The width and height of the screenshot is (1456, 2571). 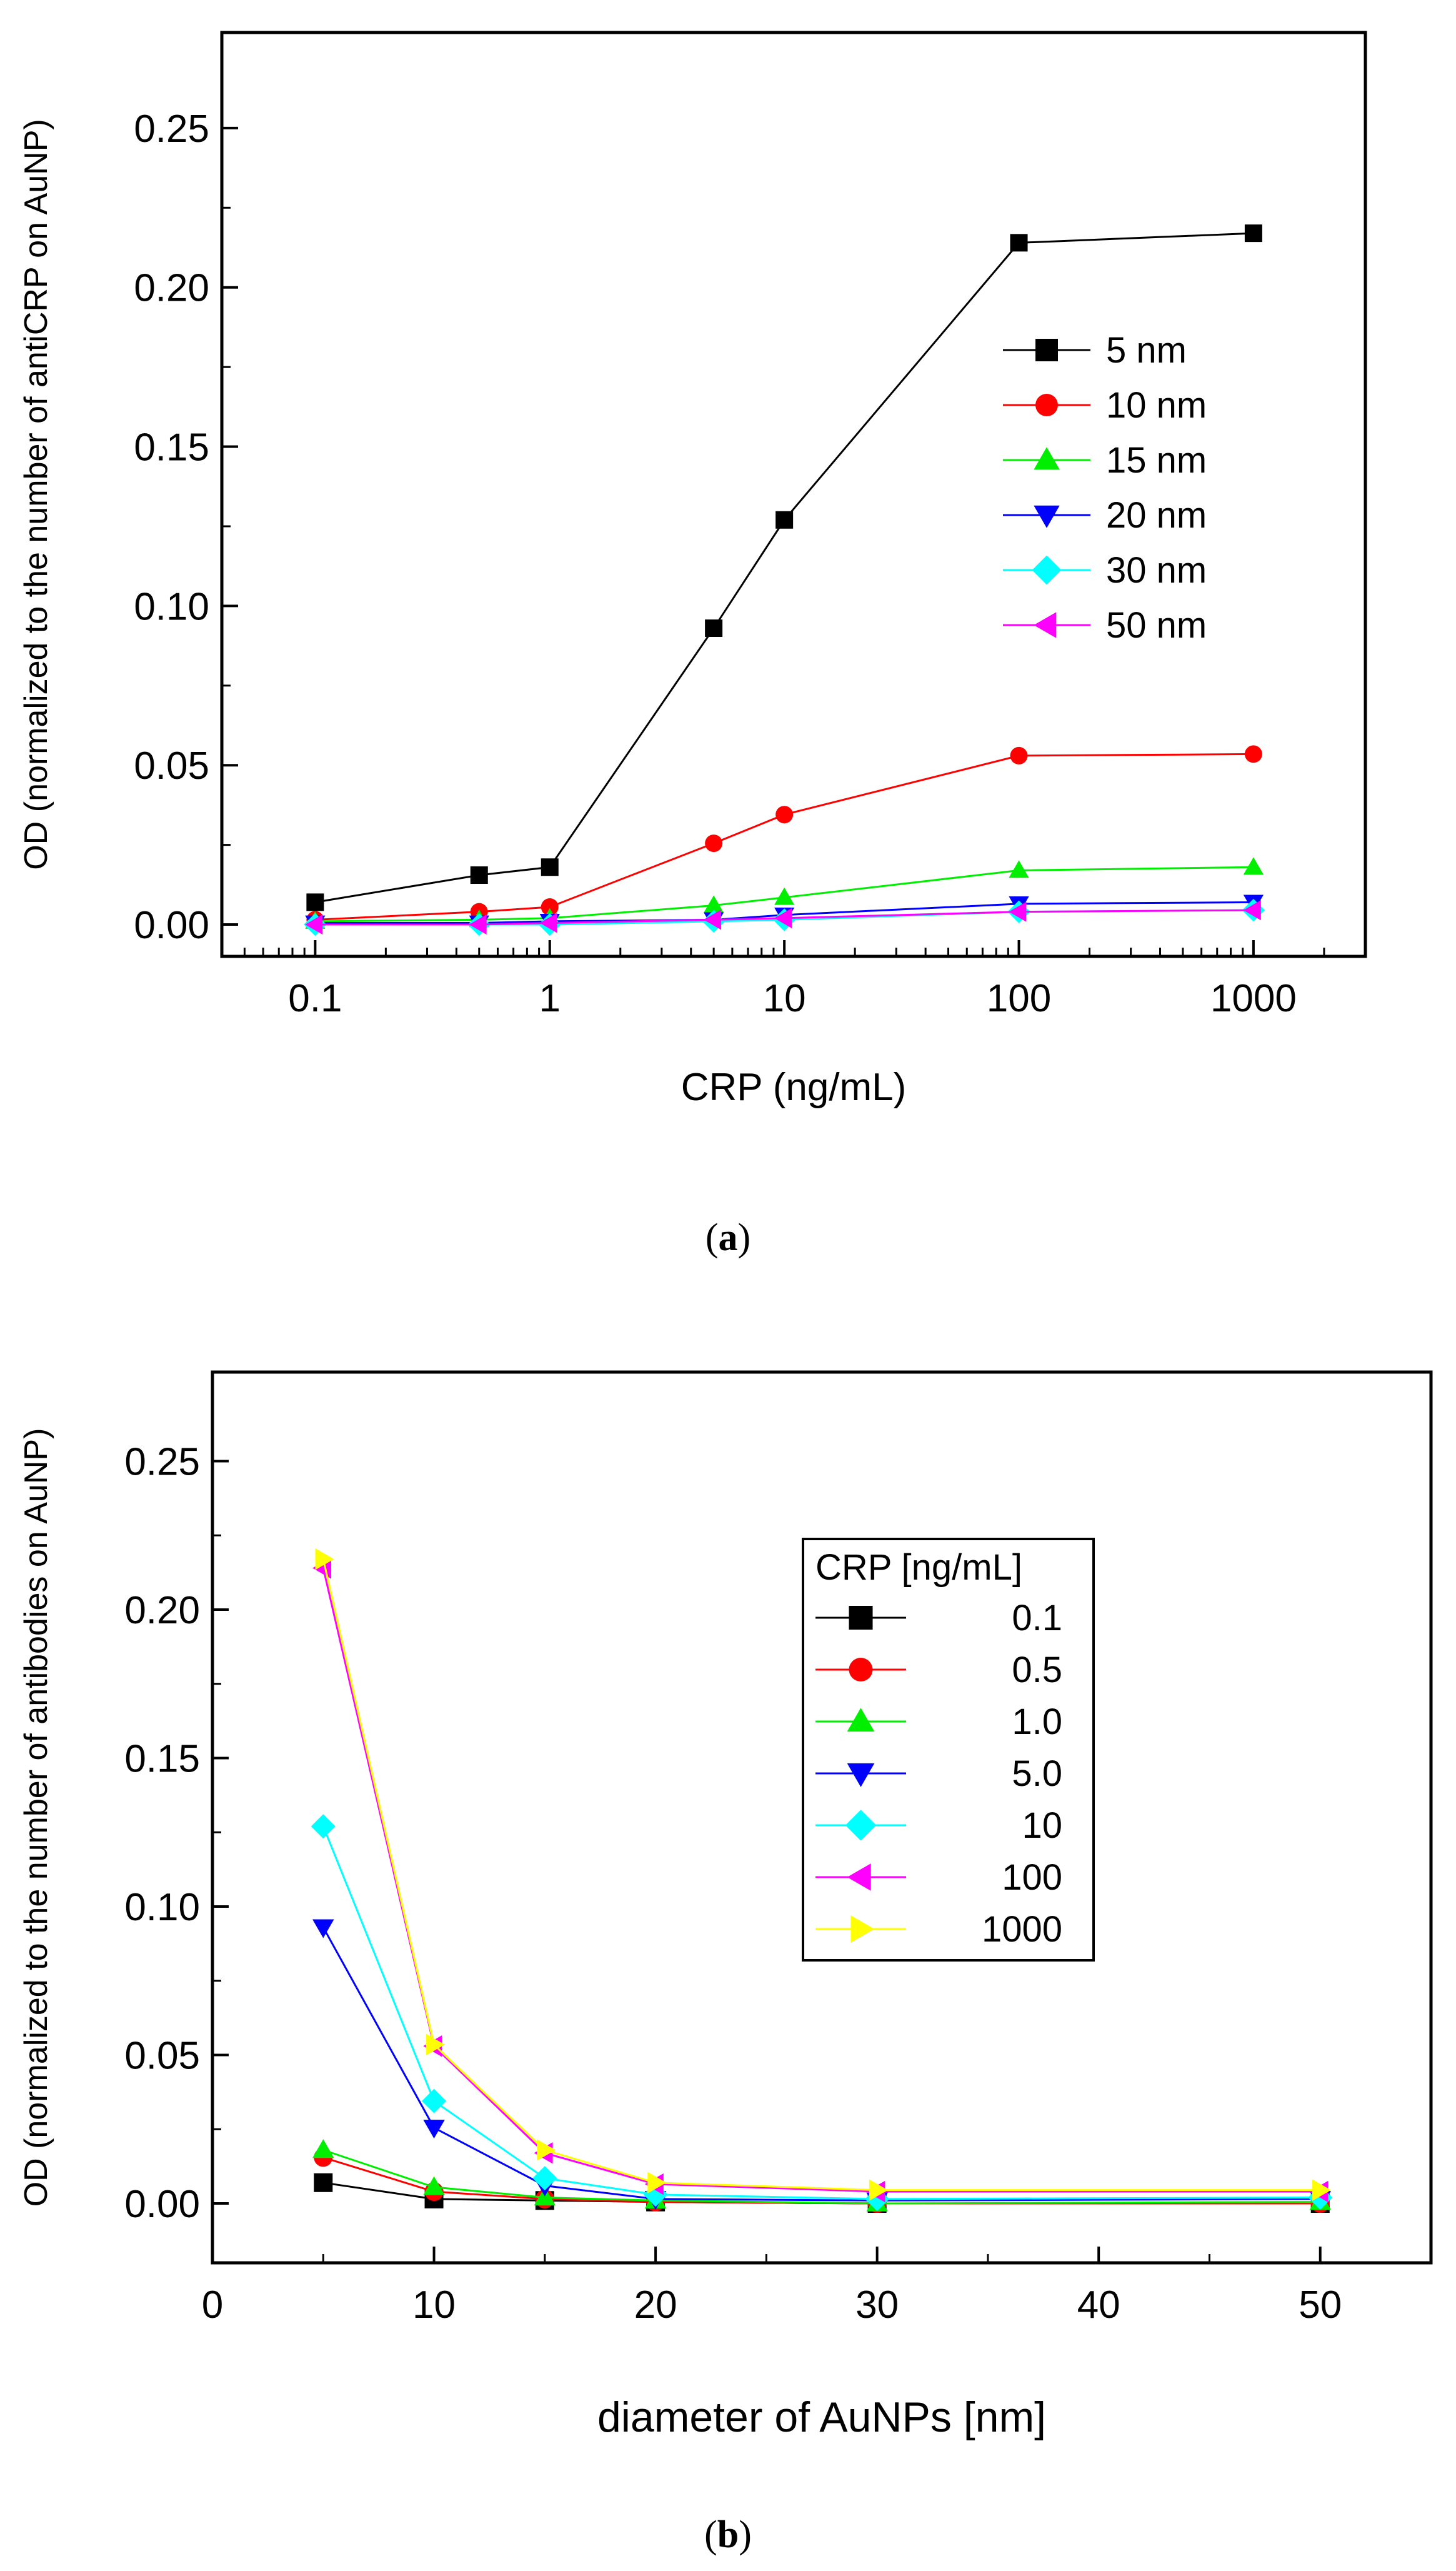 I want to click on legend-label: 50 nm, so click(x=1156, y=625).